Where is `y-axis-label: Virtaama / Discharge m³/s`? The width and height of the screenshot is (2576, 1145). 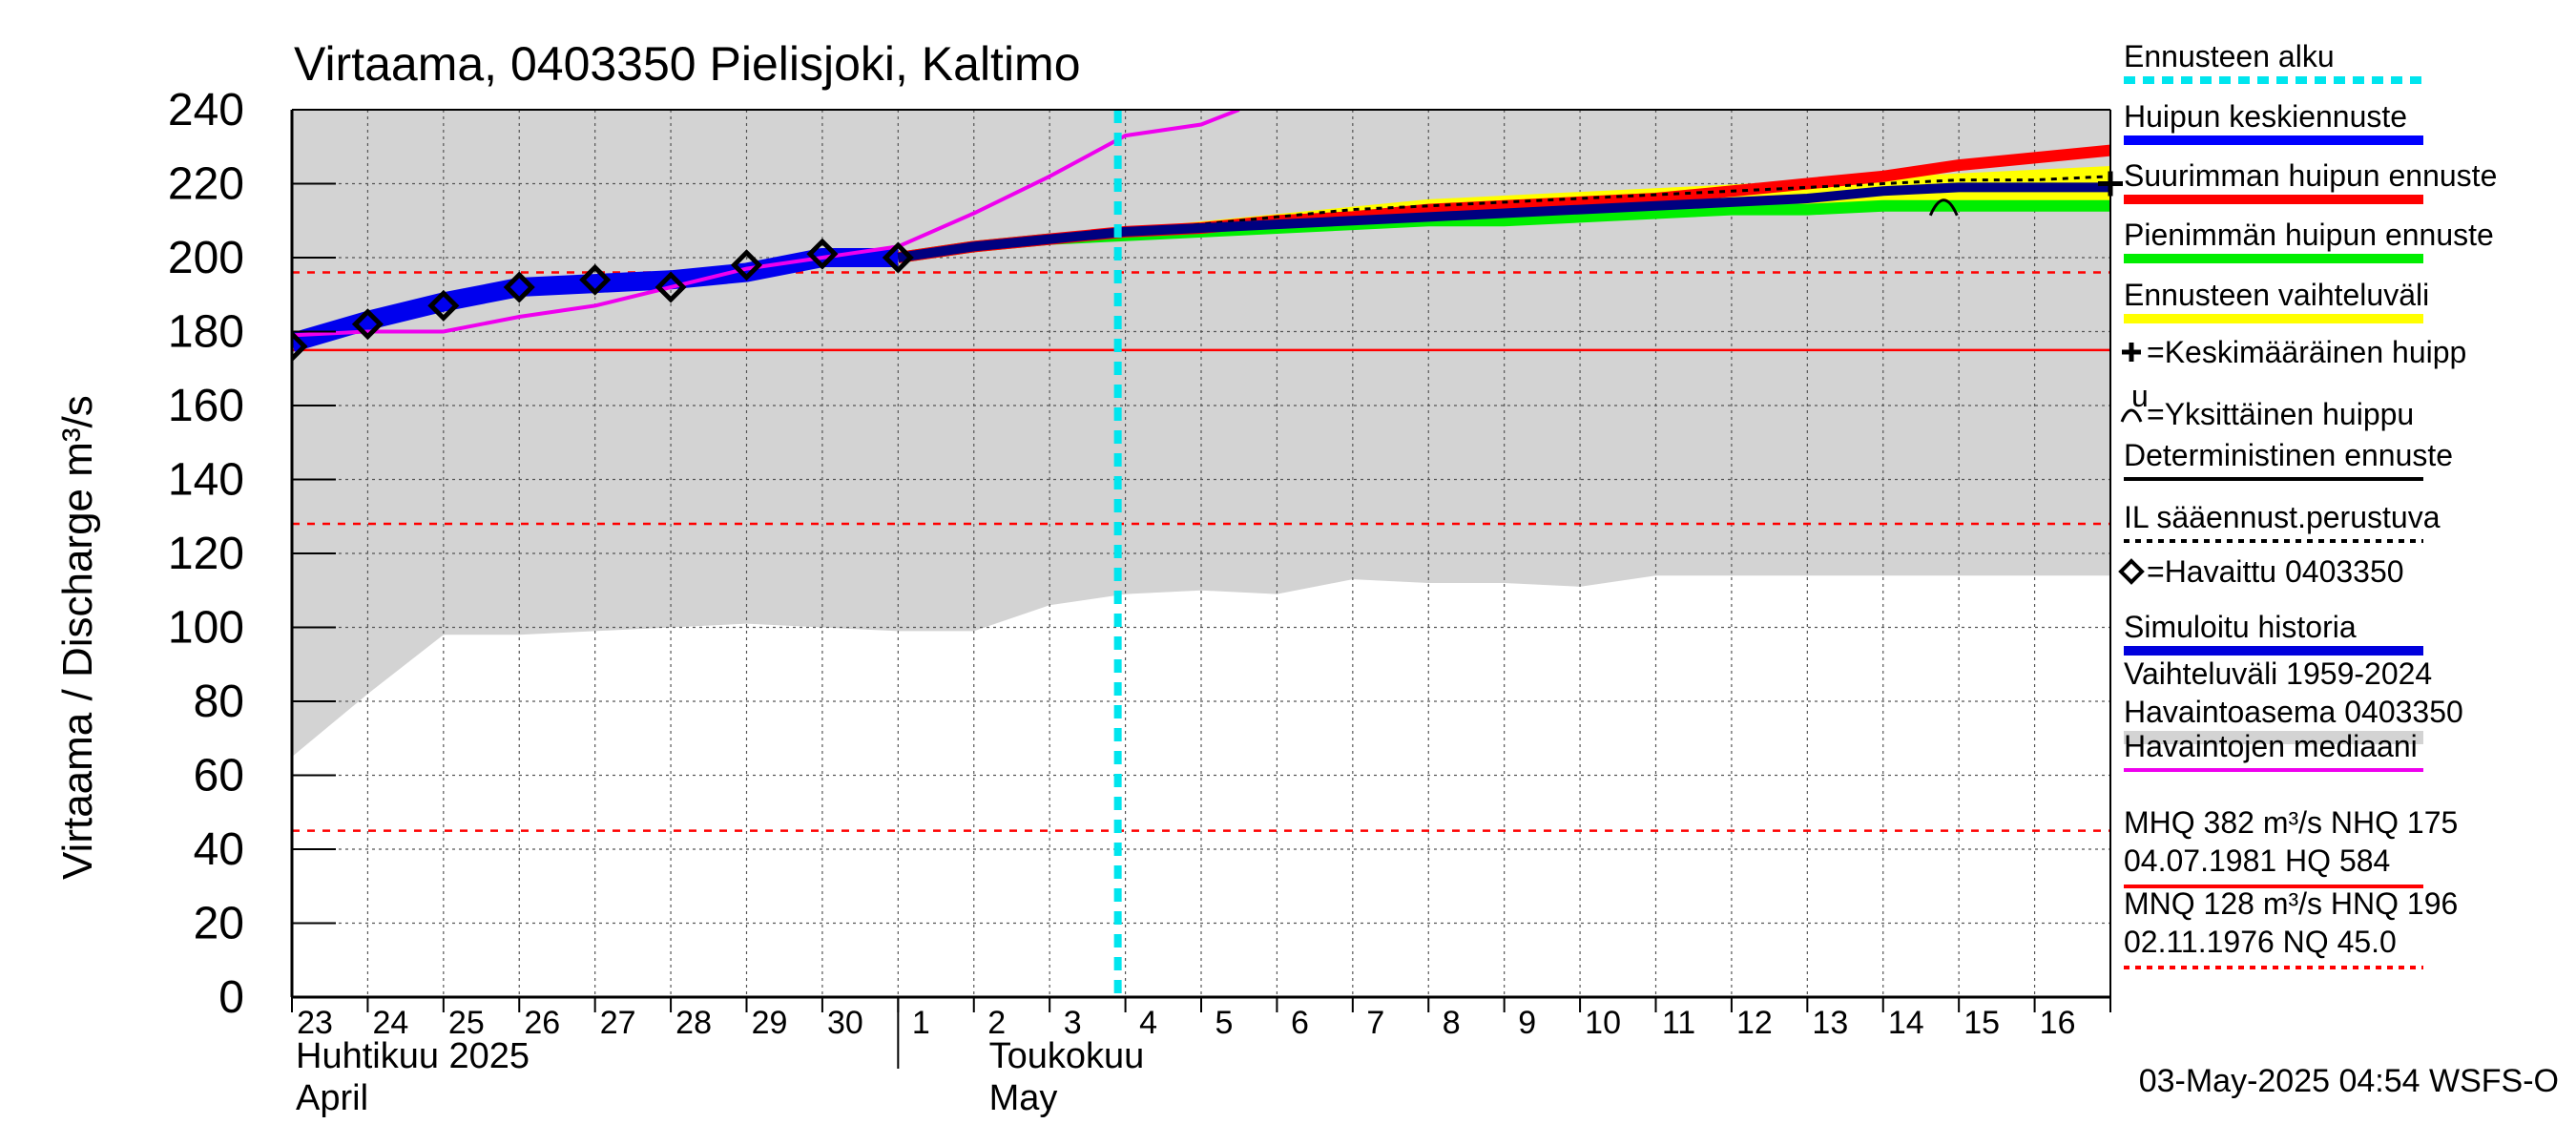 y-axis-label: Virtaama / Discharge m³/s is located at coordinates (77, 637).